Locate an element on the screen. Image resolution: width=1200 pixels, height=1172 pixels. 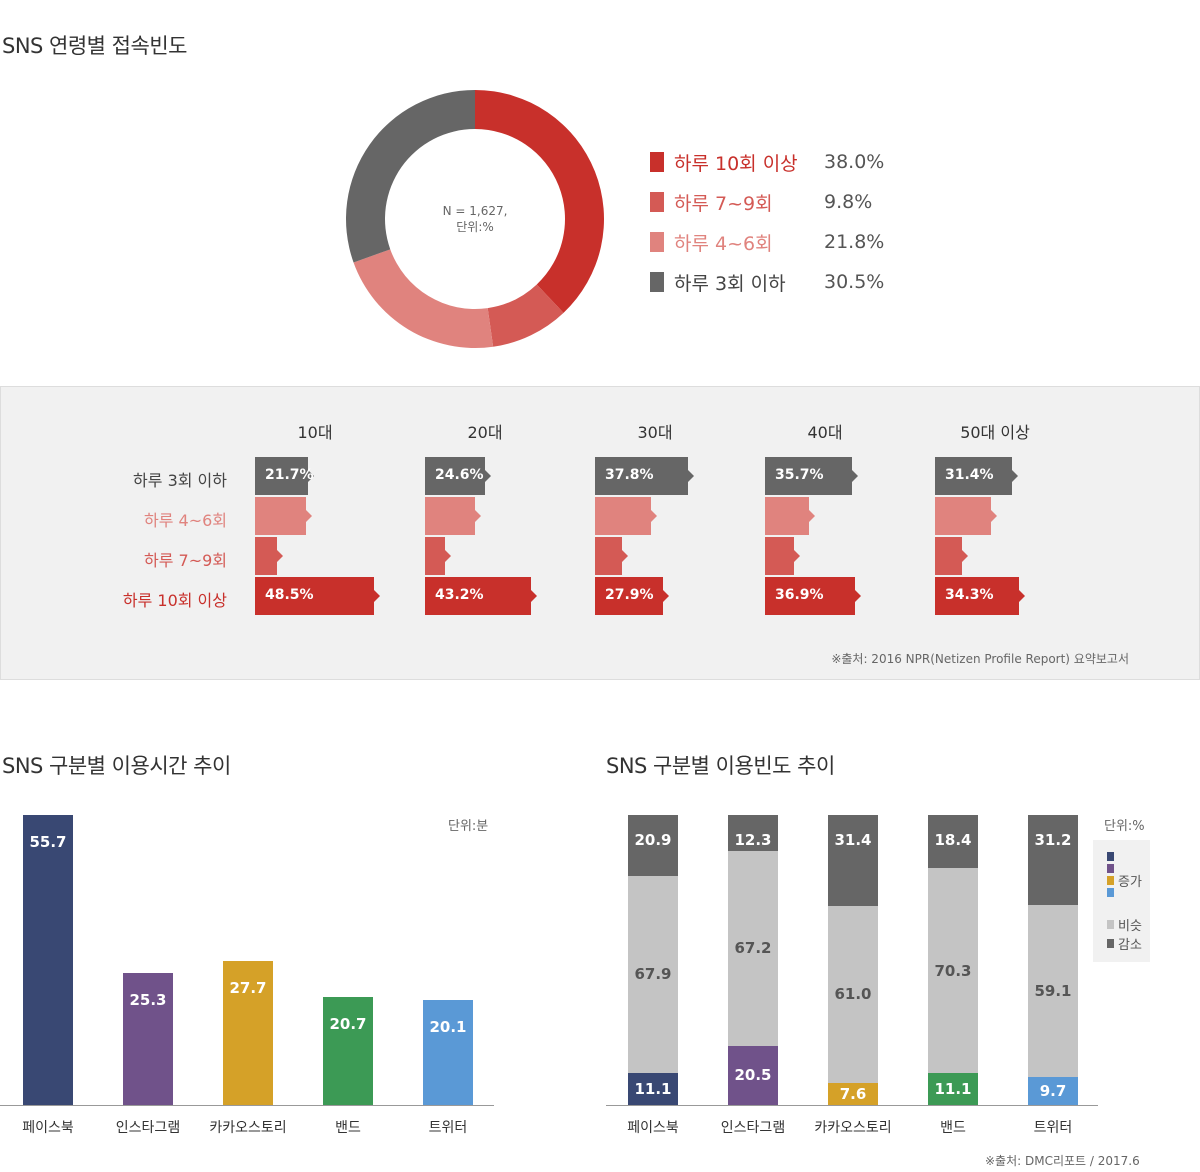
similar-segment: 61.0 is located at coordinates (853, 994).